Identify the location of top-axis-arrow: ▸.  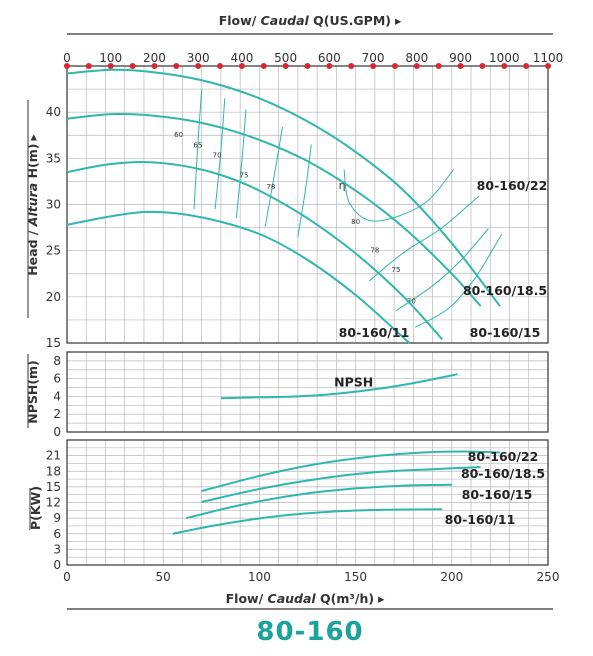
(398, 20).